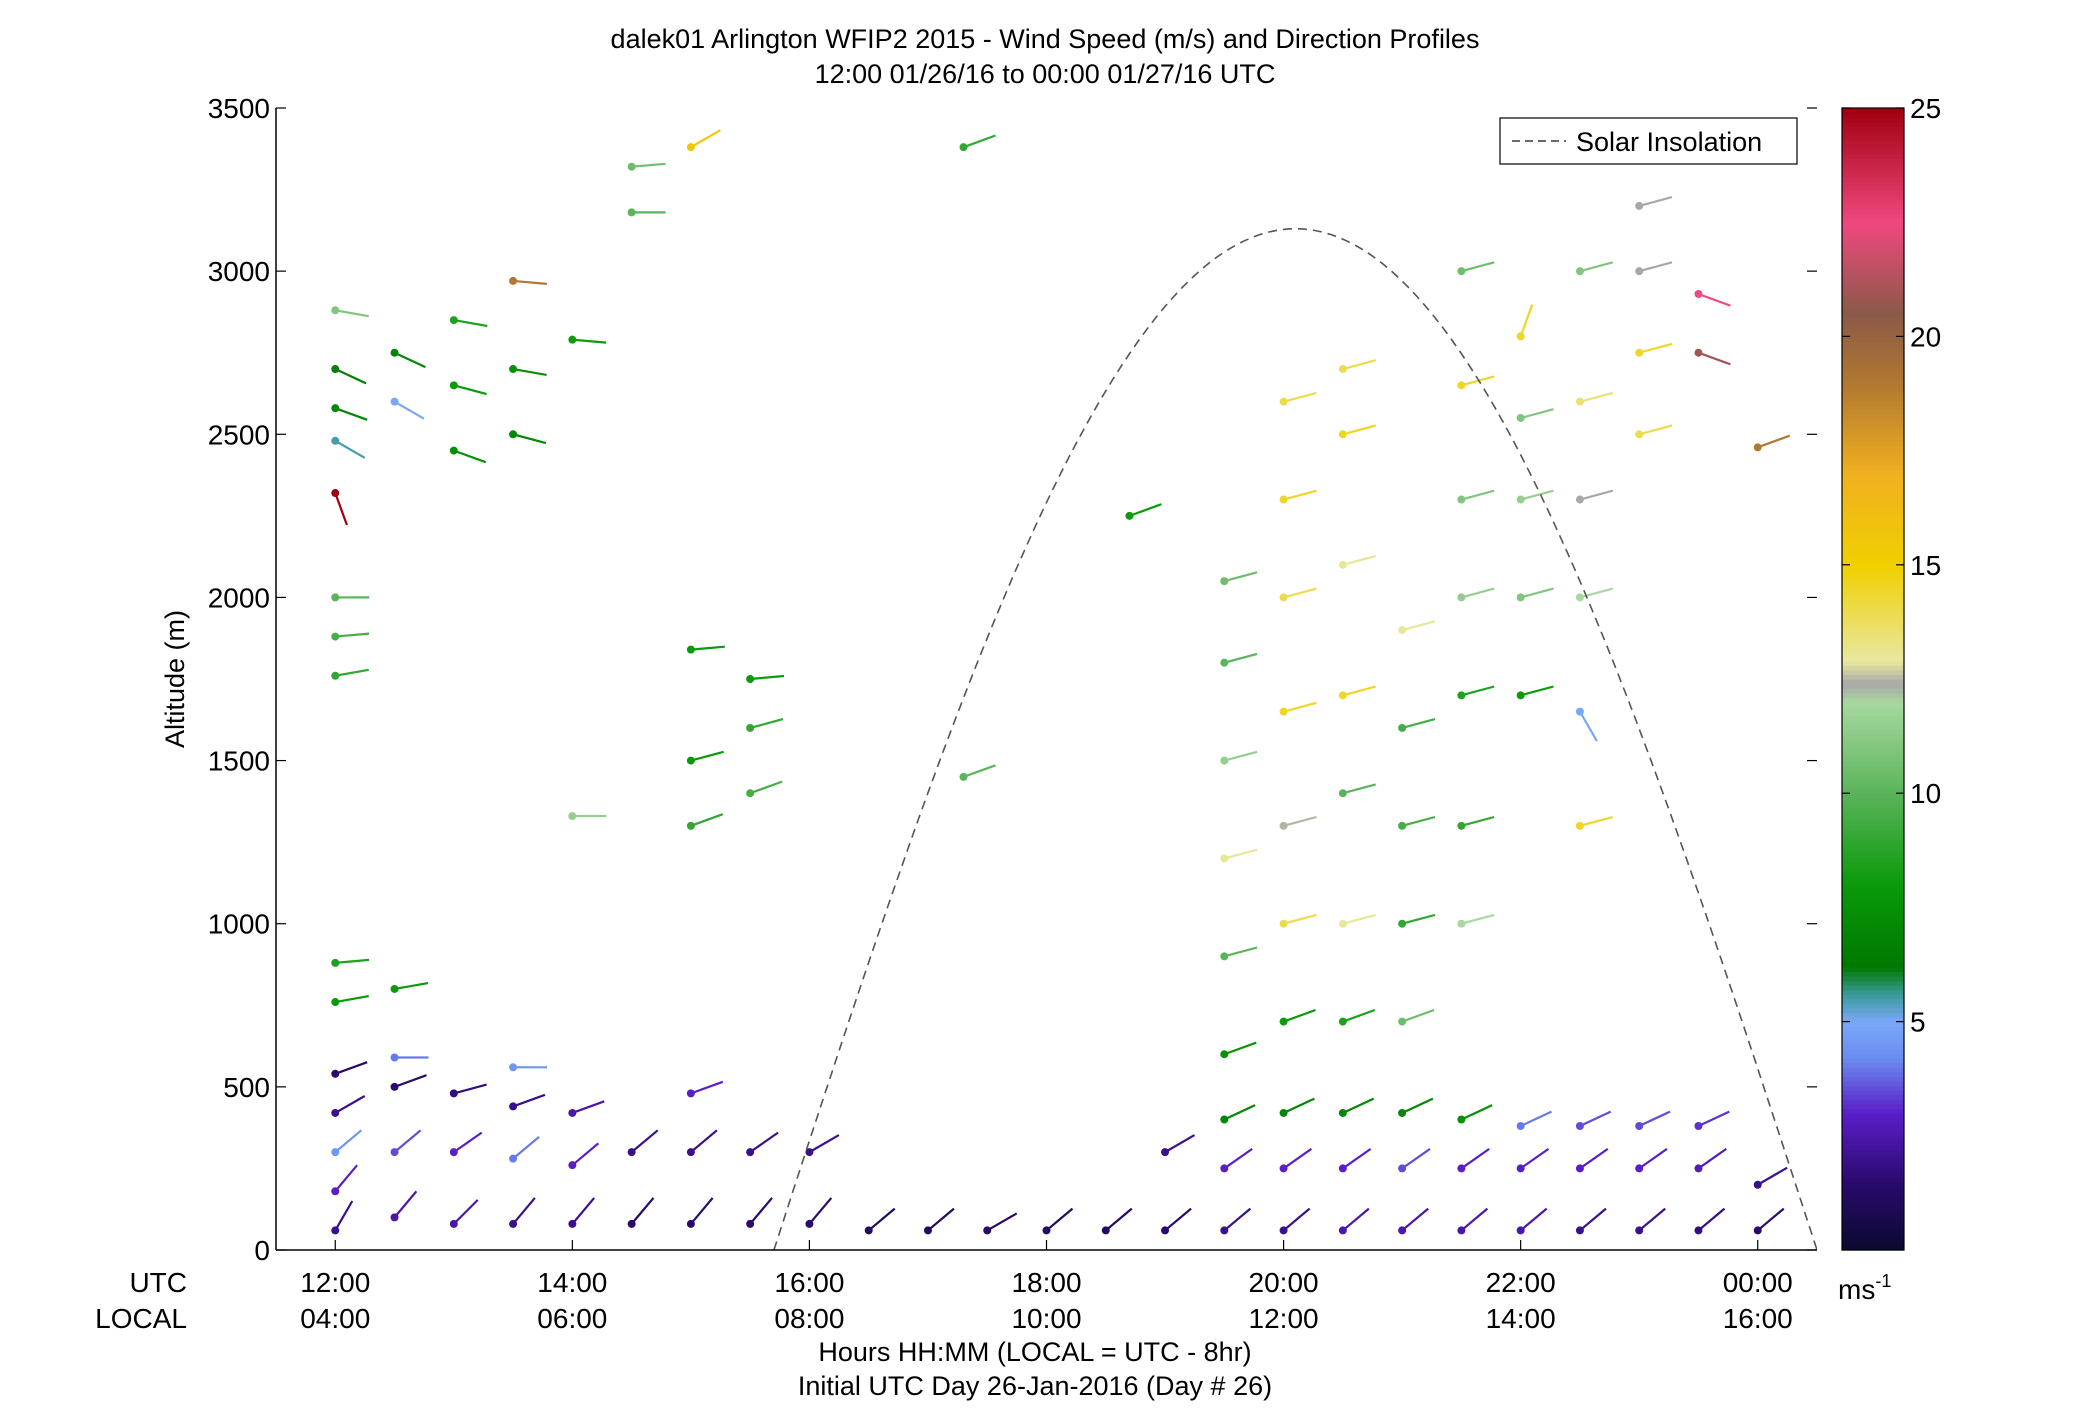 The image size is (2098, 1425). I want to click on local-tick-label: 14:00, so click(1521, 1318).